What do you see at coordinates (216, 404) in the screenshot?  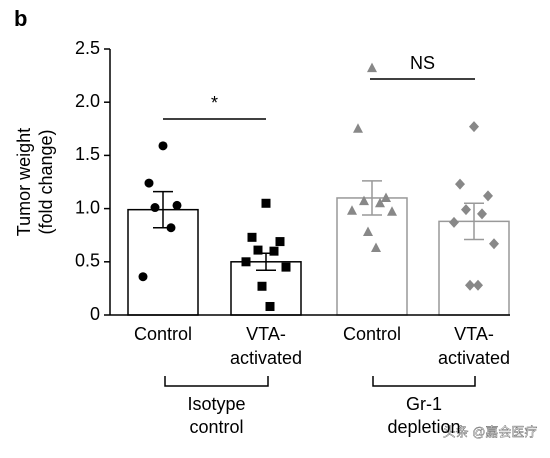 I see `group-label: Isotype` at bounding box center [216, 404].